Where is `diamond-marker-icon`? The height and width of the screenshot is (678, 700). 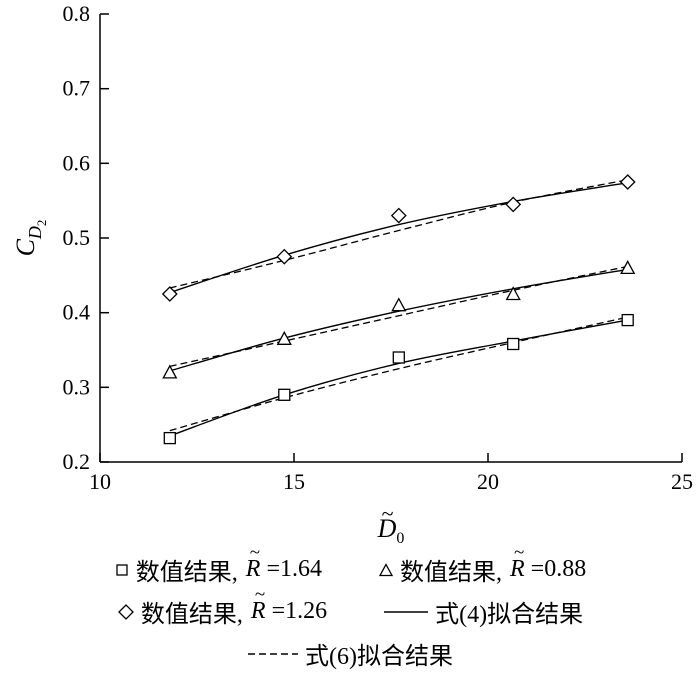 diamond-marker-icon is located at coordinates (125, 611).